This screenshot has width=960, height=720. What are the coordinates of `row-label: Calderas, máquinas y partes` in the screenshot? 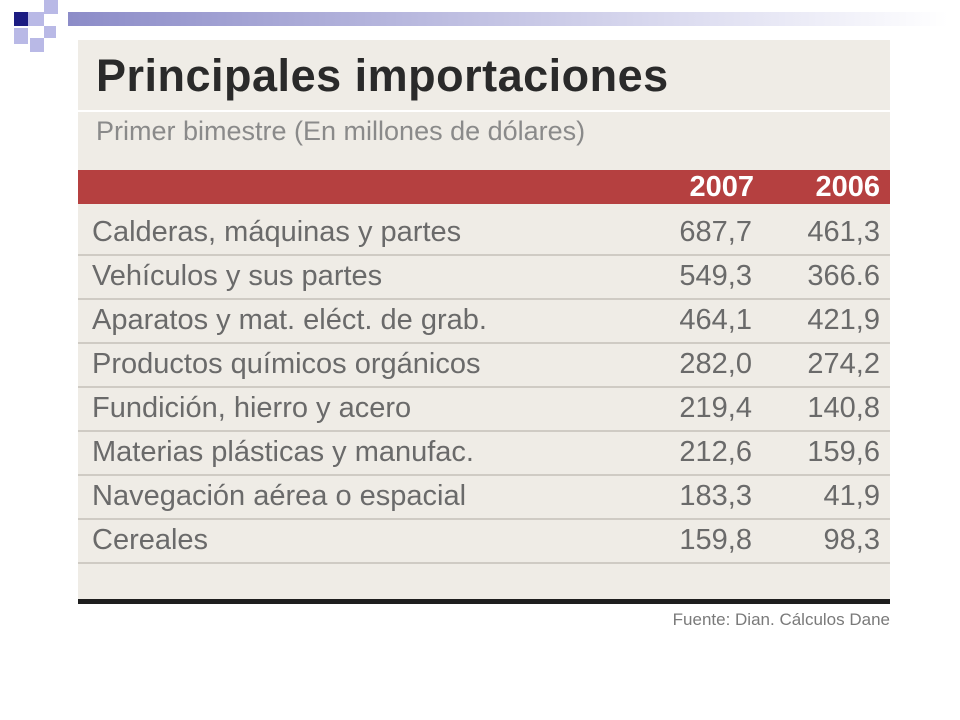 It's located at (277, 232).